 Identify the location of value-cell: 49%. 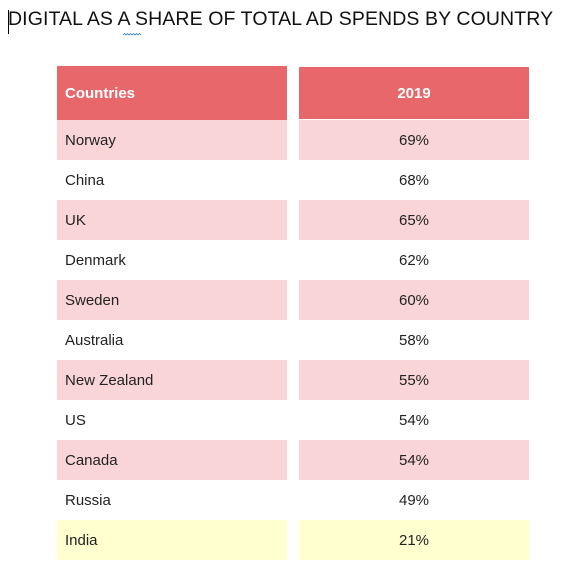
(414, 500).